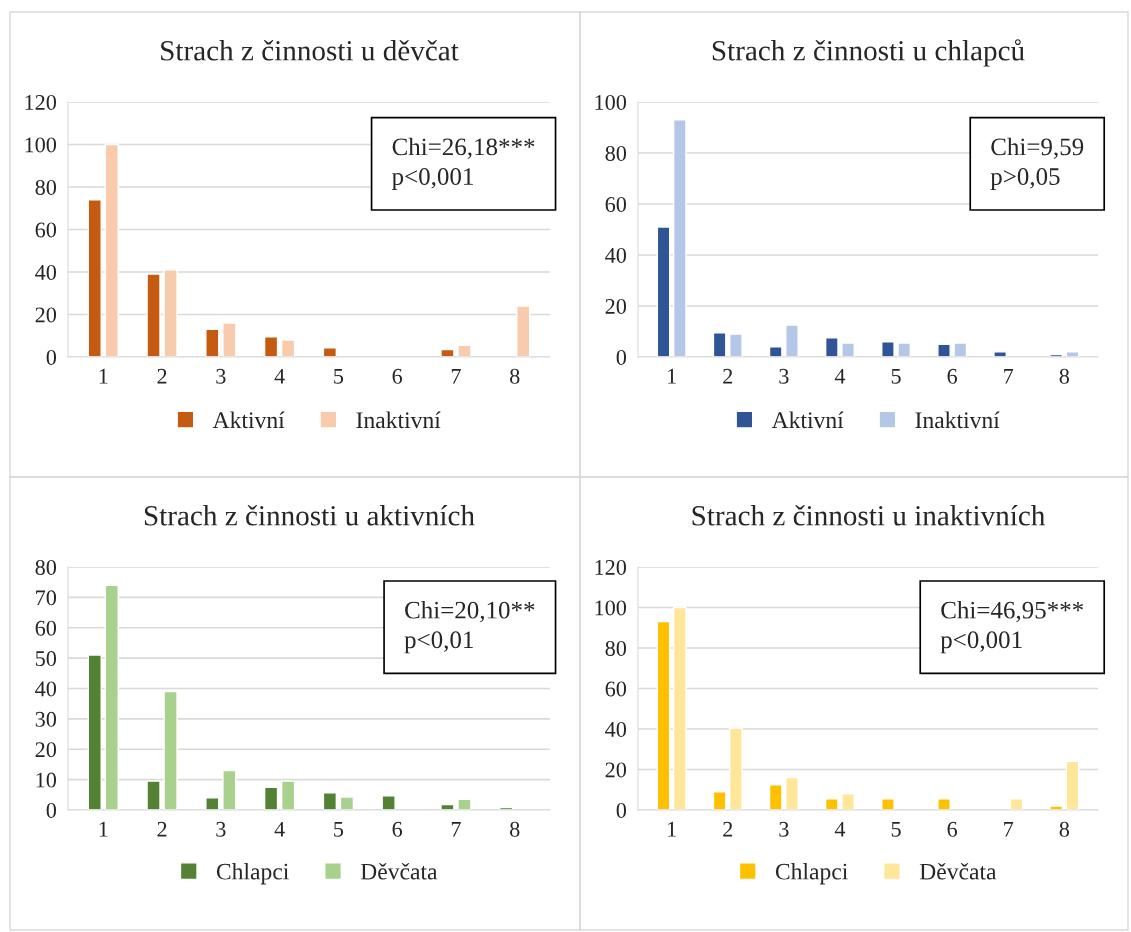  Describe the element at coordinates (309, 515) in the screenshot. I see `chart-title: Strach z činnosti u aktivních` at that location.